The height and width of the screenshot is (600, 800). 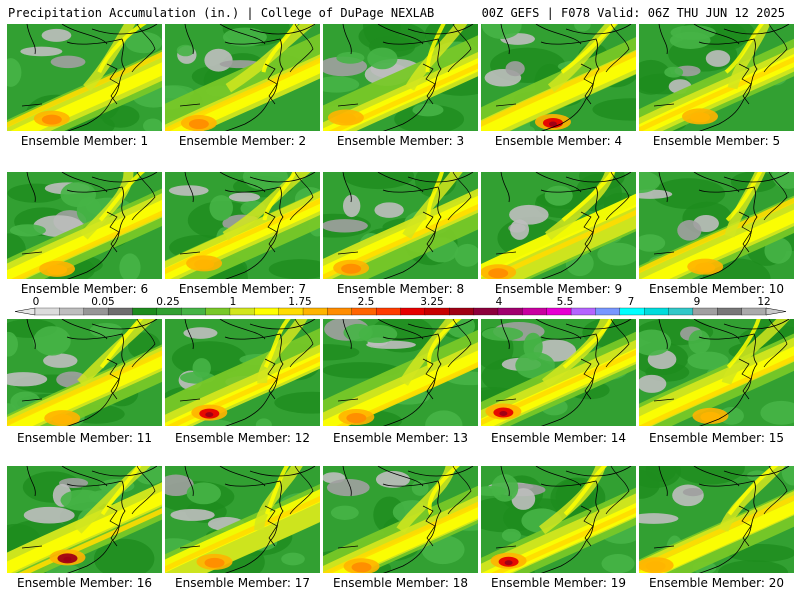 What do you see at coordinates (558, 438) in the screenshot?
I see `ensemble-member-label: Ensemble Member: 14` at bounding box center [558, 438].